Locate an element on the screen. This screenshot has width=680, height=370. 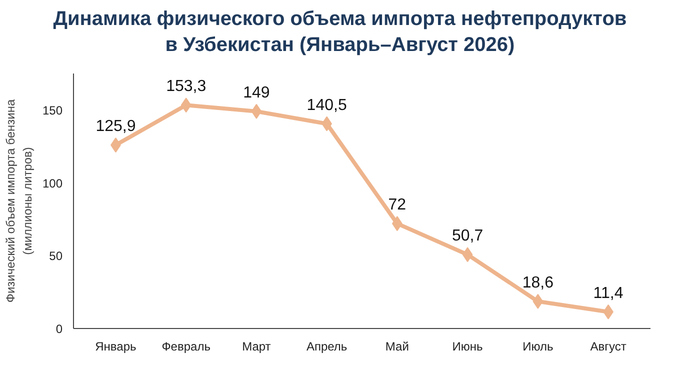
data-label: 50,7 is located at coordinates (468, 236).